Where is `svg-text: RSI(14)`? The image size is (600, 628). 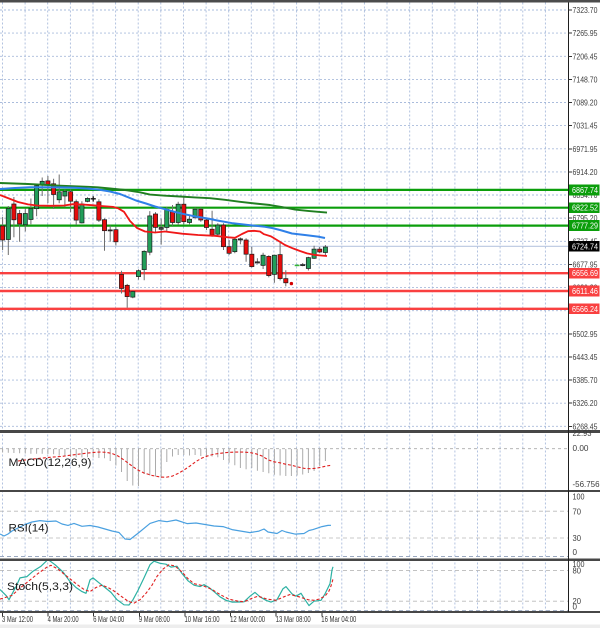
svg-text: RSI(14) is located at coordinates (29, 529).